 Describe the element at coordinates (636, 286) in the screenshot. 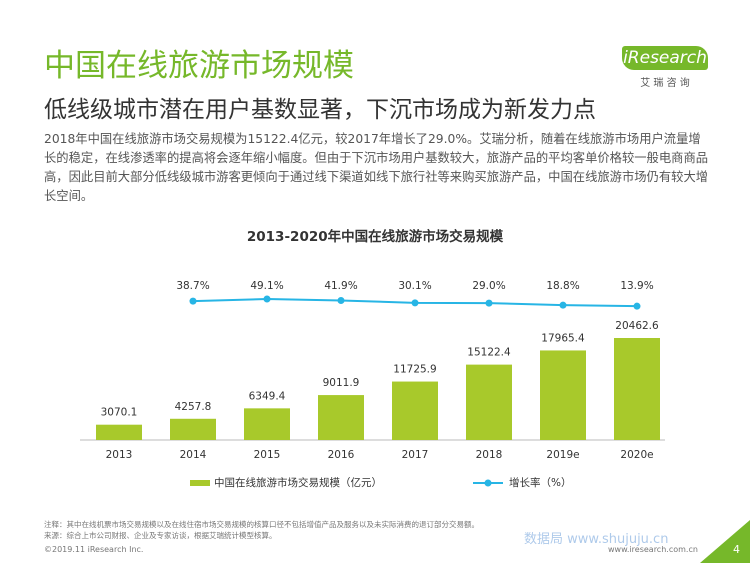

I see `growth-label: 13.9%` at that location.